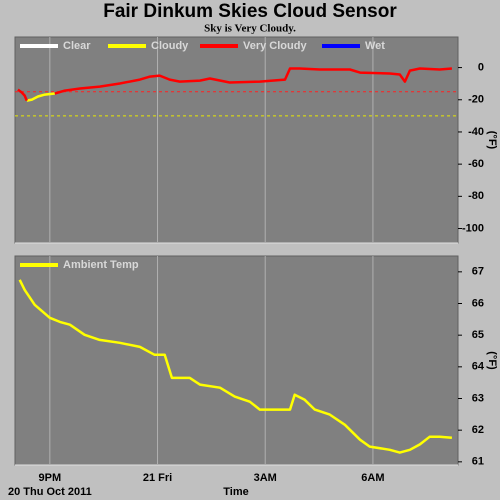  I want to click on x-tick-label: 21 Fri, so click(157, 478).